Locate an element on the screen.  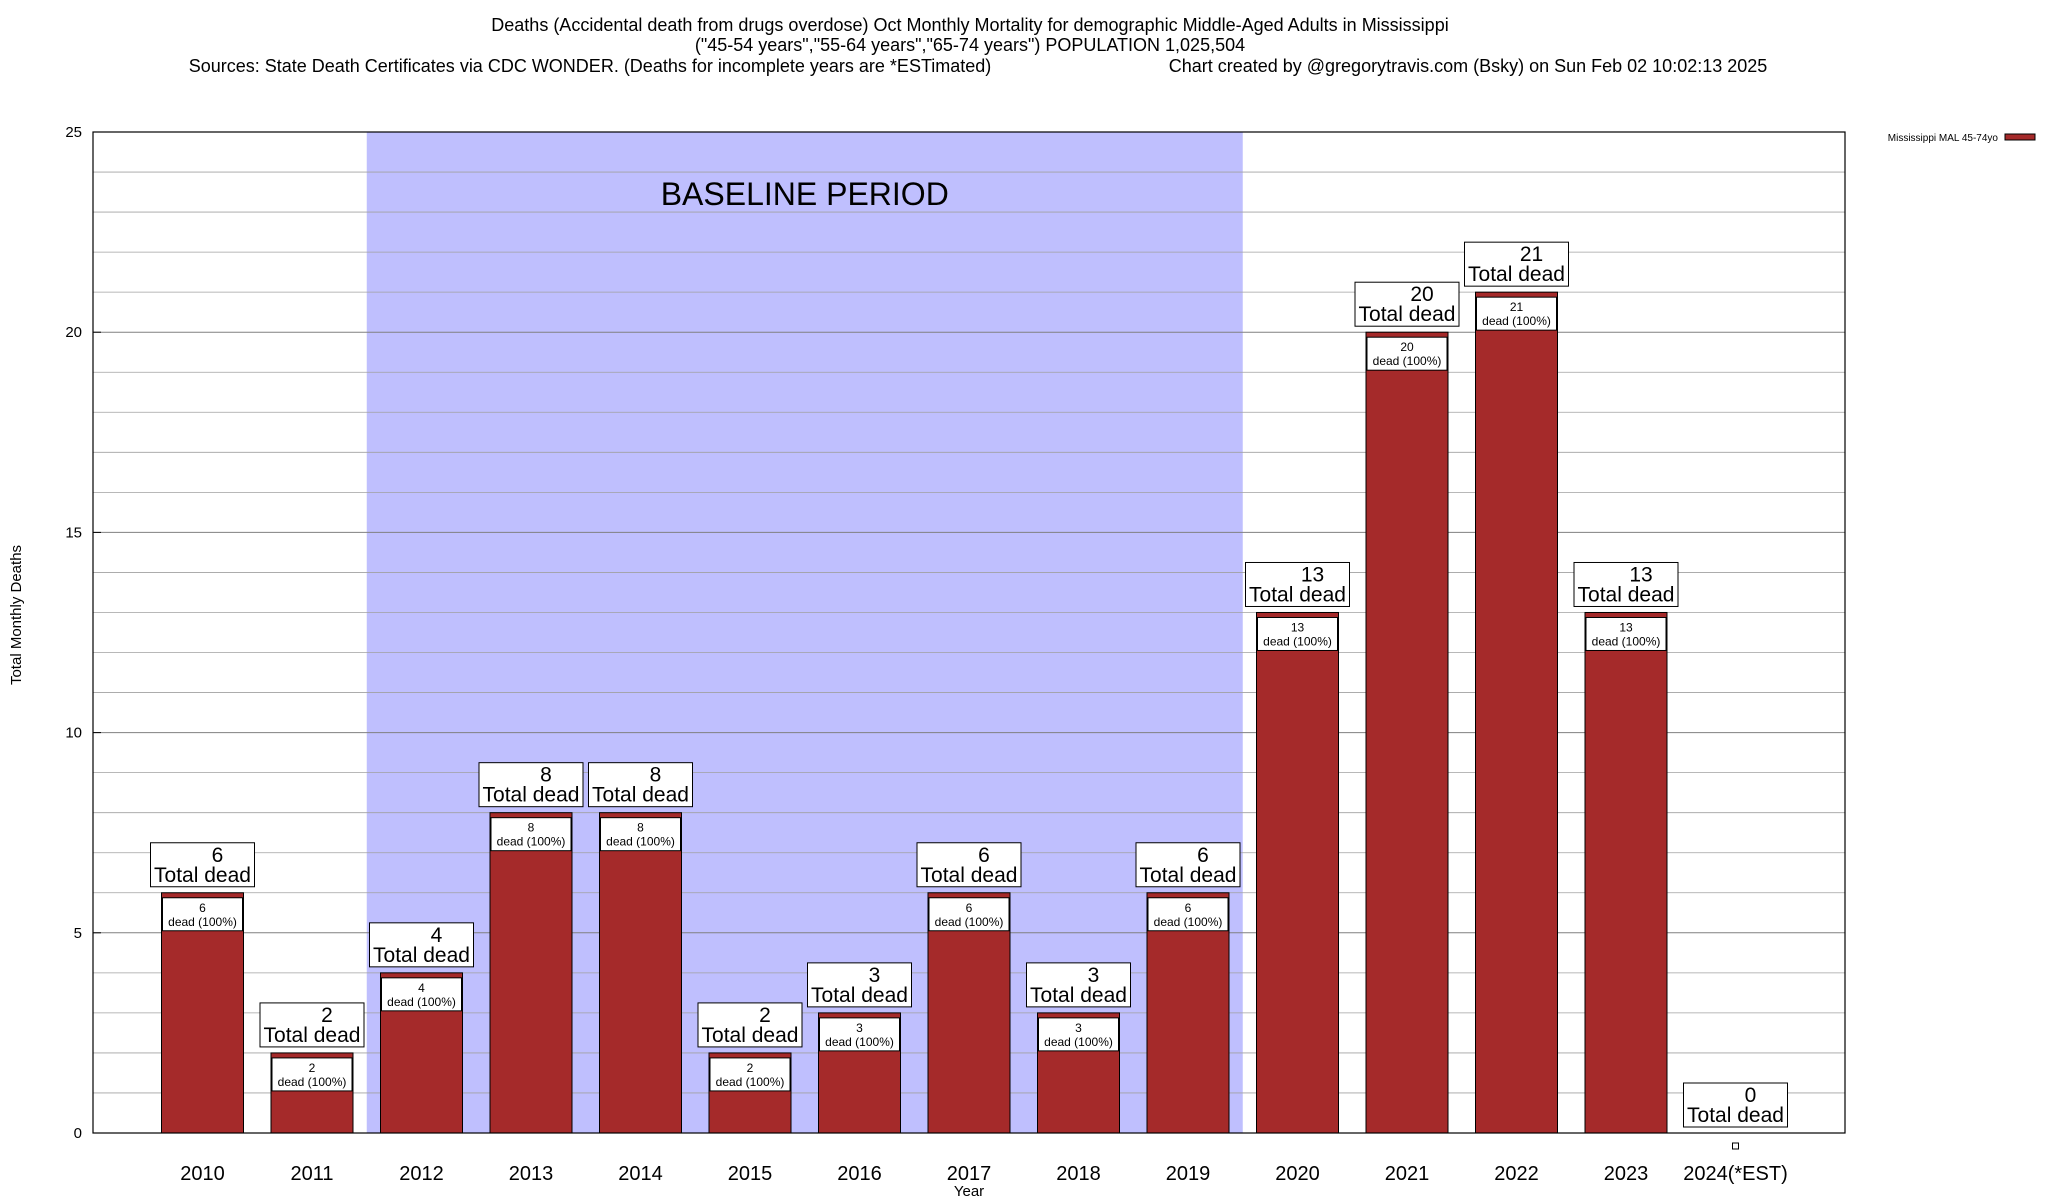
bar-inner-value: 21 is located at coordinates (1517, 307).